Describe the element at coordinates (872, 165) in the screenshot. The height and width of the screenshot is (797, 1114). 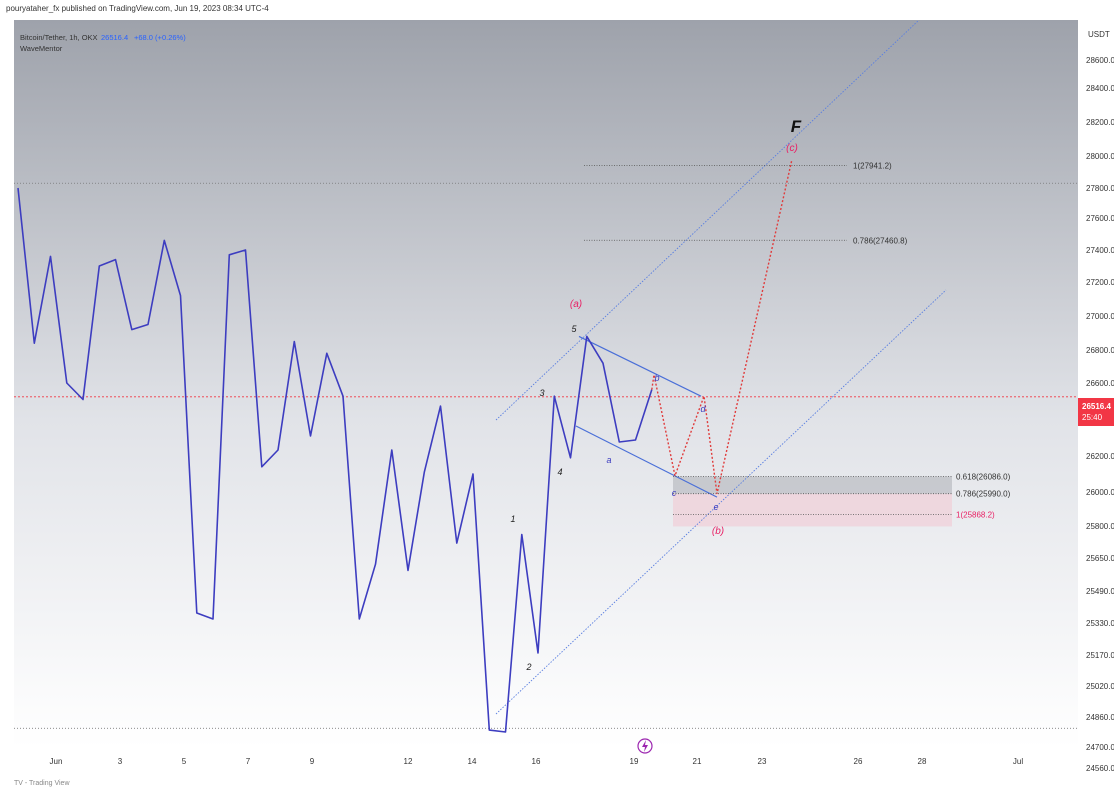
I see `fib-level-label: 1(27941.2)` at that location.